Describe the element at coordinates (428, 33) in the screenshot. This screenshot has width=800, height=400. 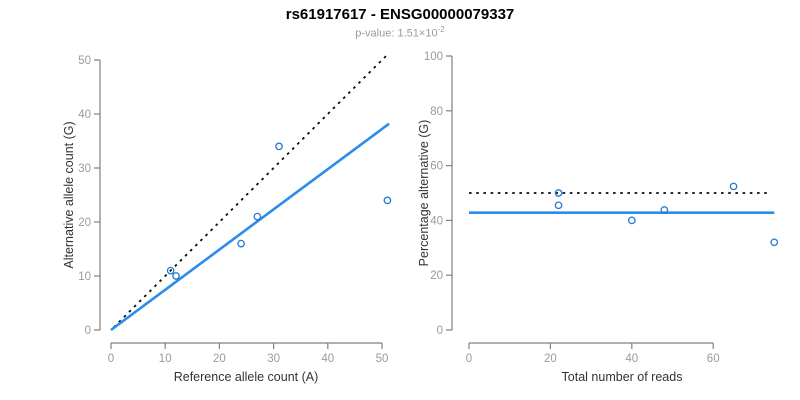
I see `pvalue-times-ten: ×10` at that location.